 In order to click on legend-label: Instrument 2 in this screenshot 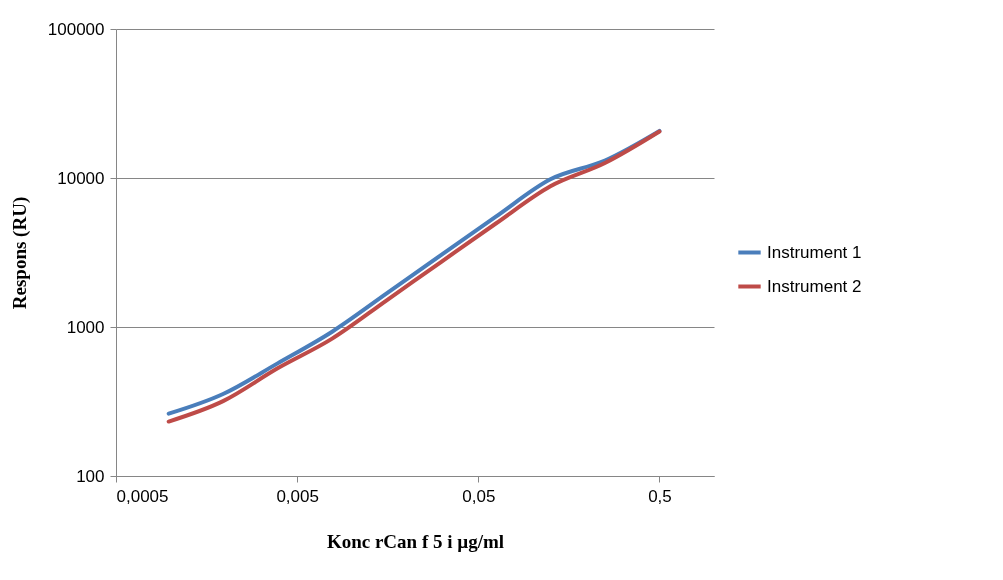, I will do `click(814, 286)`.